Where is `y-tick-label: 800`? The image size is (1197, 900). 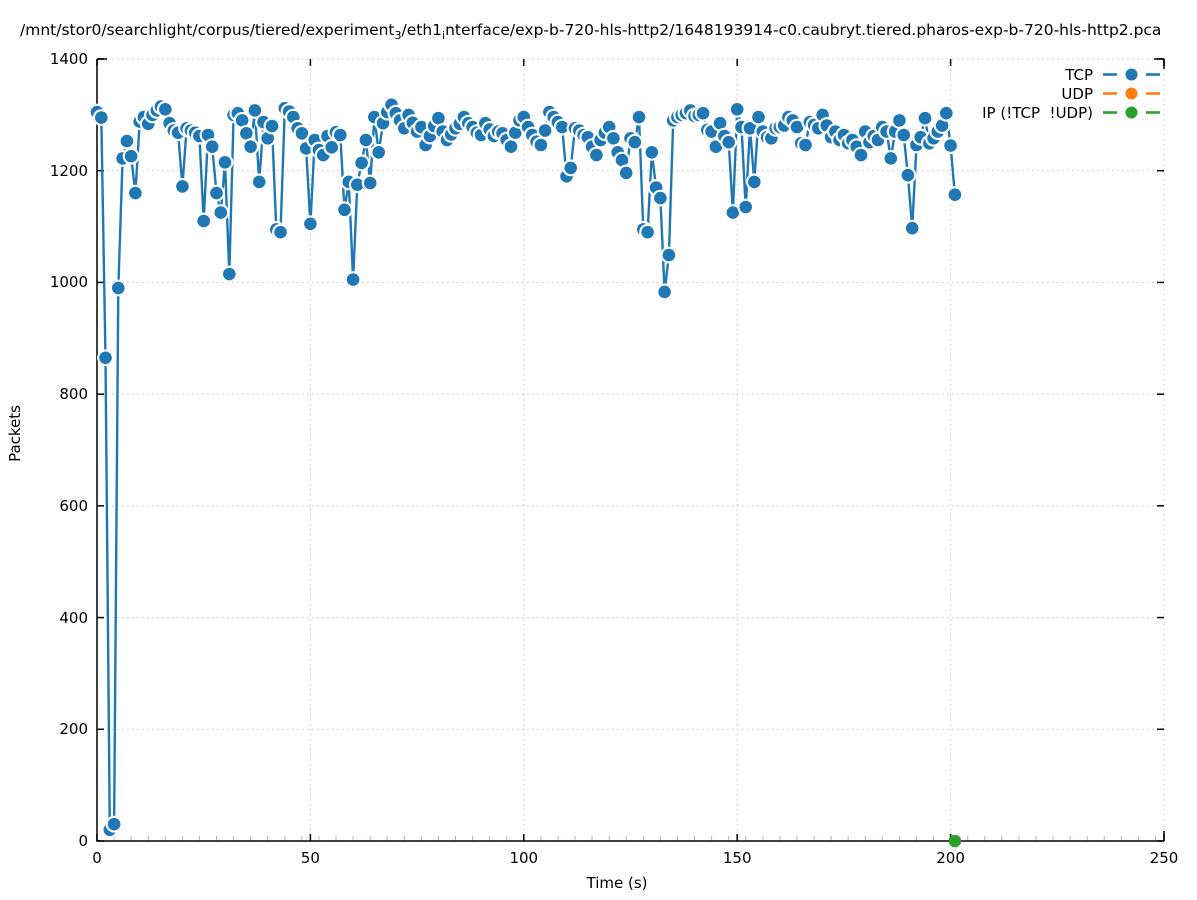
y-tick-label: 800 is located at coordinates (73, 394).